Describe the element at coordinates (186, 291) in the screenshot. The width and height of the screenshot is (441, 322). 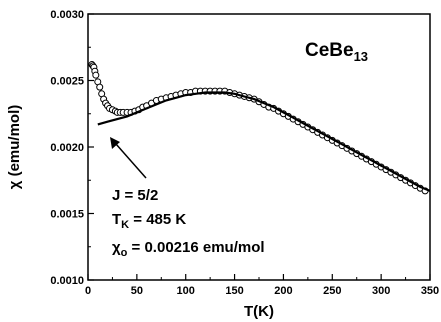
I see `x-tick-label: 100` at that location.